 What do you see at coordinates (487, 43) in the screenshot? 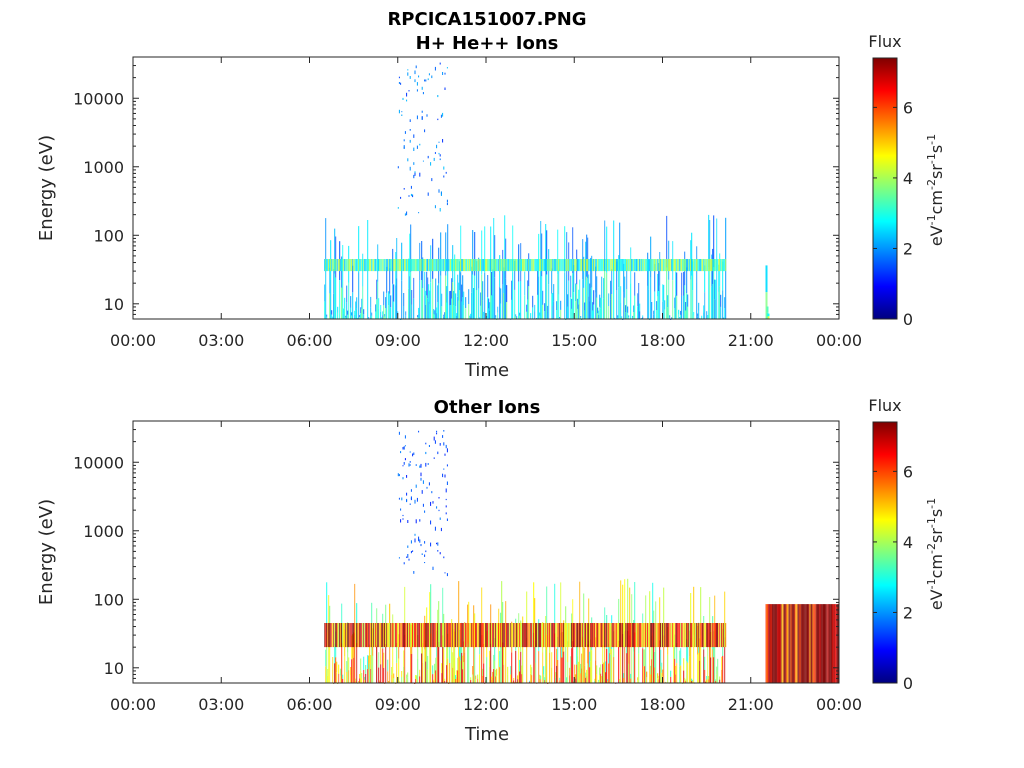
I see `panel-title: H+ He++ Ions` at bounding box center [487, 43].